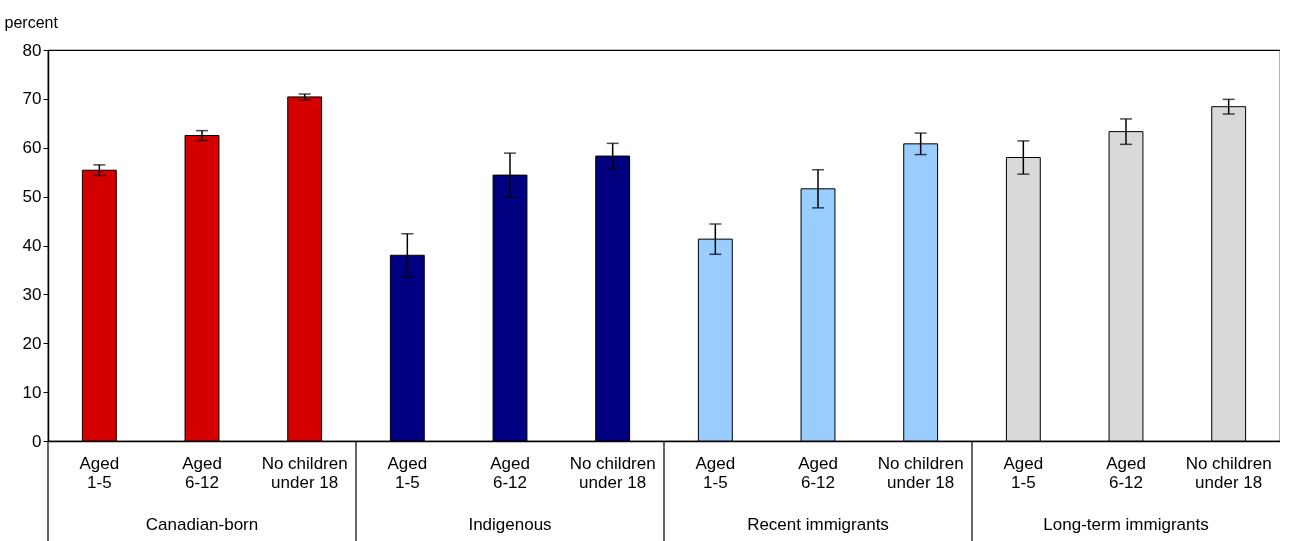  I want to click on y-axis-title: percent, so click(31, 22).